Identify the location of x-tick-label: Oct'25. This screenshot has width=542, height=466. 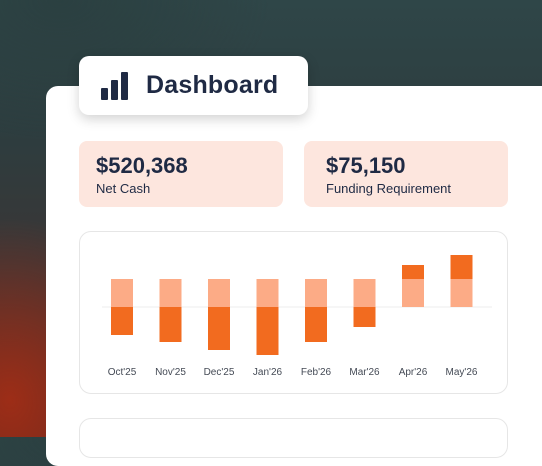
(122, 372).